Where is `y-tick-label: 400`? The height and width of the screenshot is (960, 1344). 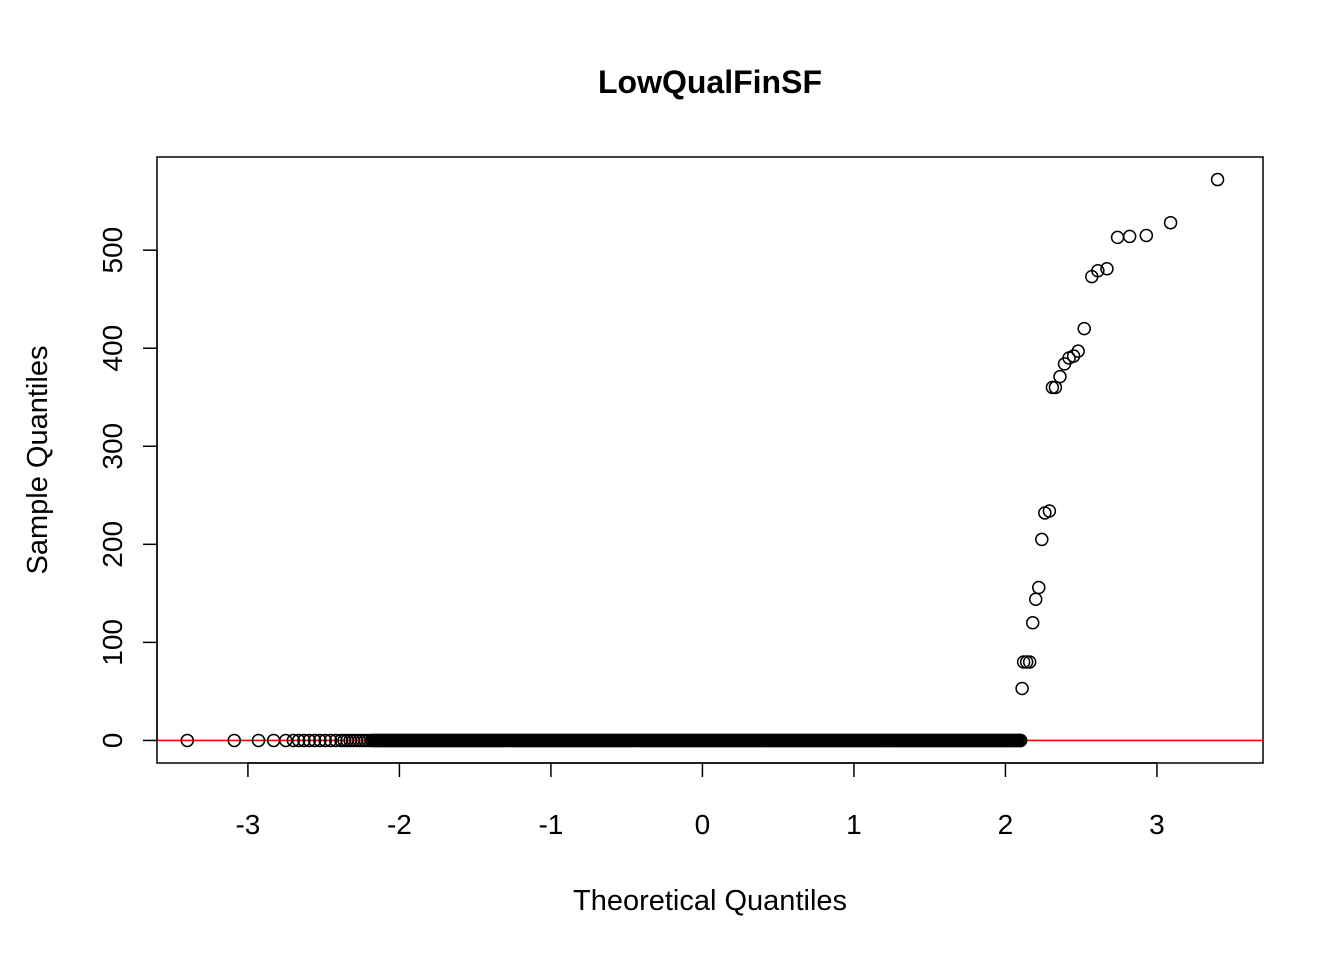
y-tick-label: 400 is located at coordinates (112, 348).